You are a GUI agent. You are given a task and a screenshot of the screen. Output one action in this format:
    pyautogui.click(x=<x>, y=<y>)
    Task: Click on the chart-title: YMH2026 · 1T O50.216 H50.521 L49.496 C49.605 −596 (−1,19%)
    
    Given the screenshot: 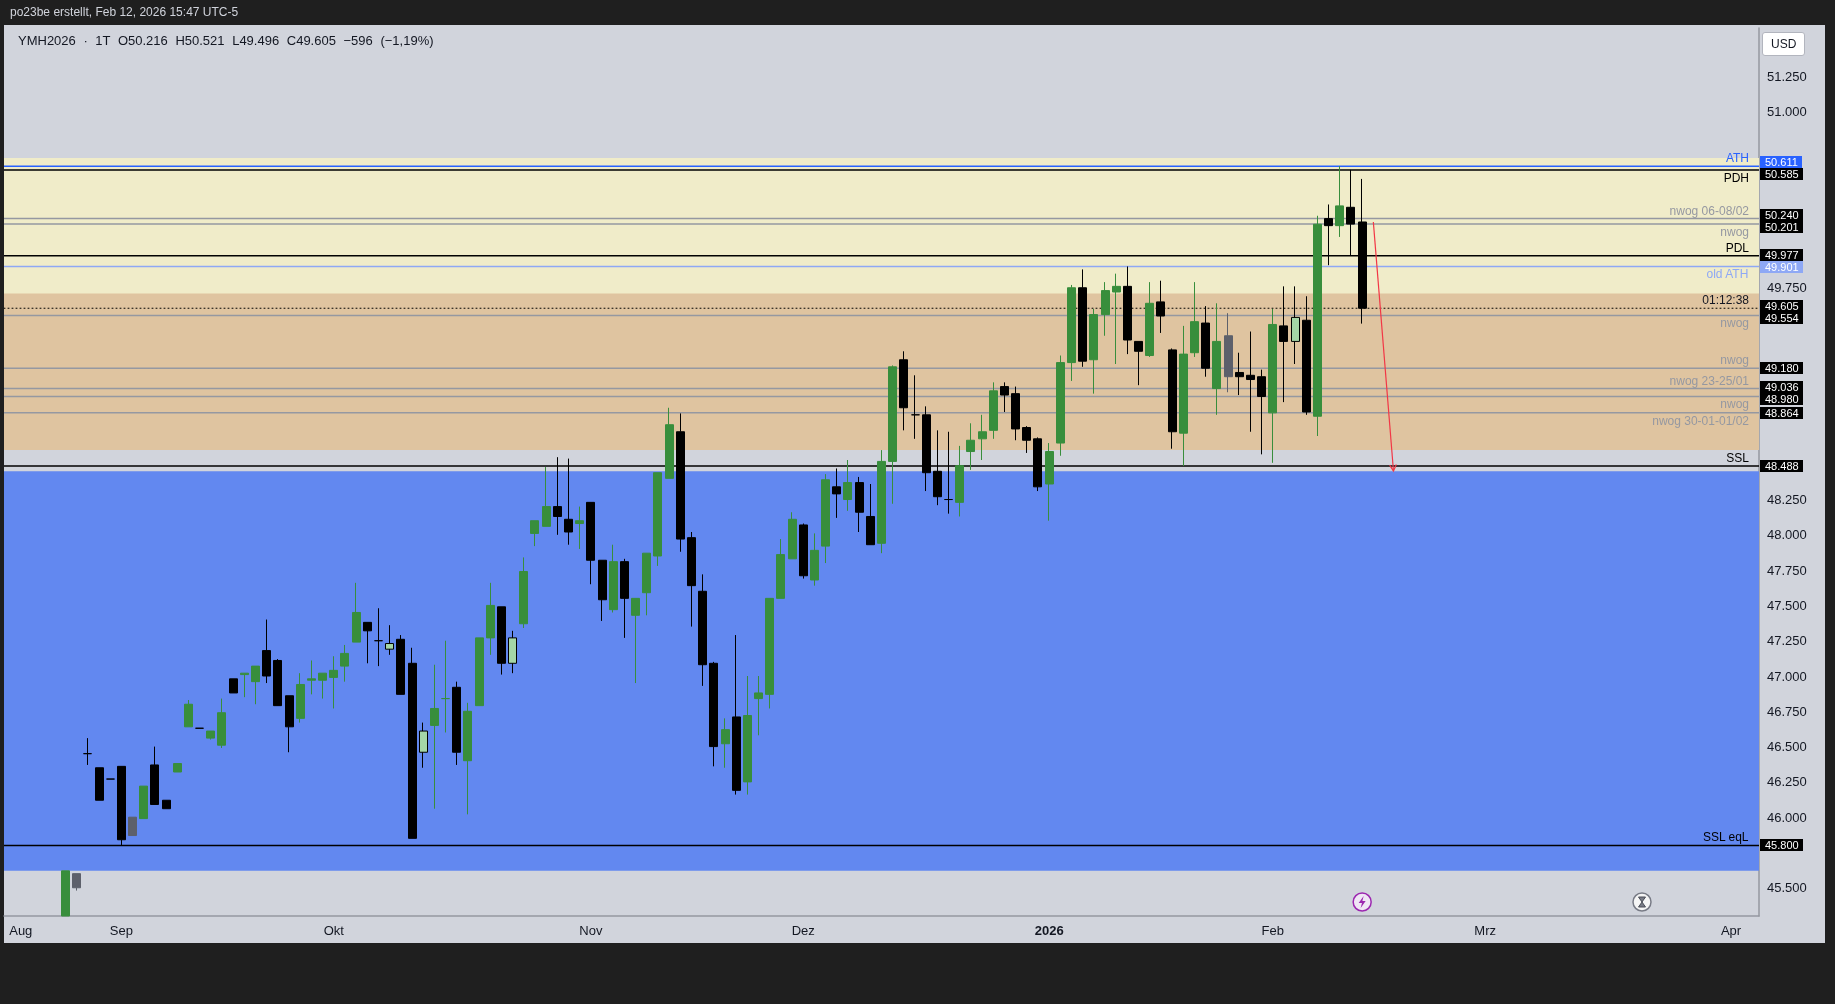 What is the action you would take?
    pyautogui.click(x=226, y=40)
    